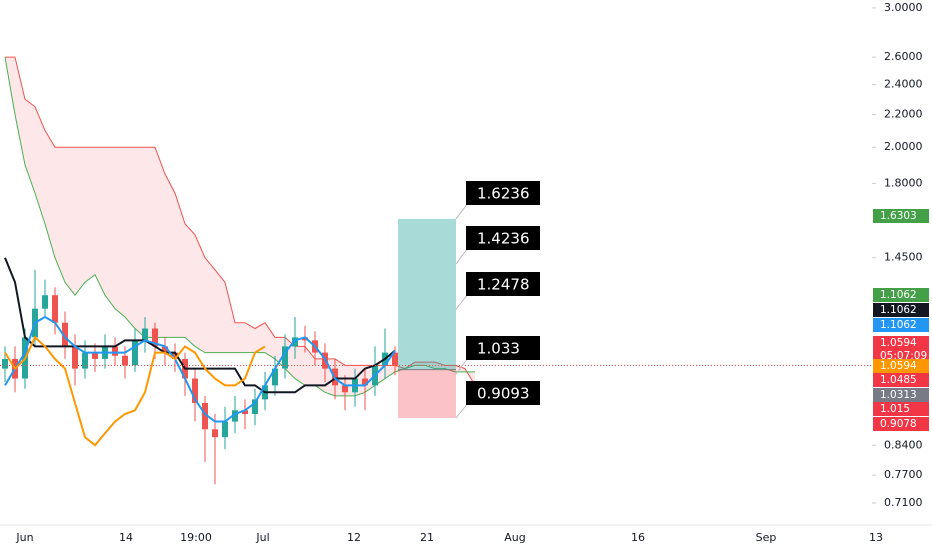 Image resolution: width=932 pixels, height=550 pixels. I want to click on price-badge-label: 1.0485, so click(898, 380).